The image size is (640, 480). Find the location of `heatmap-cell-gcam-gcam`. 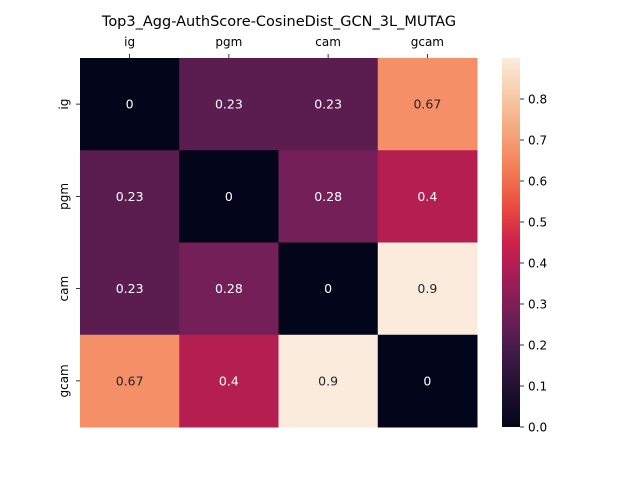

heatmap-cell-gcam-gcam is located at coordinates (427, 381).